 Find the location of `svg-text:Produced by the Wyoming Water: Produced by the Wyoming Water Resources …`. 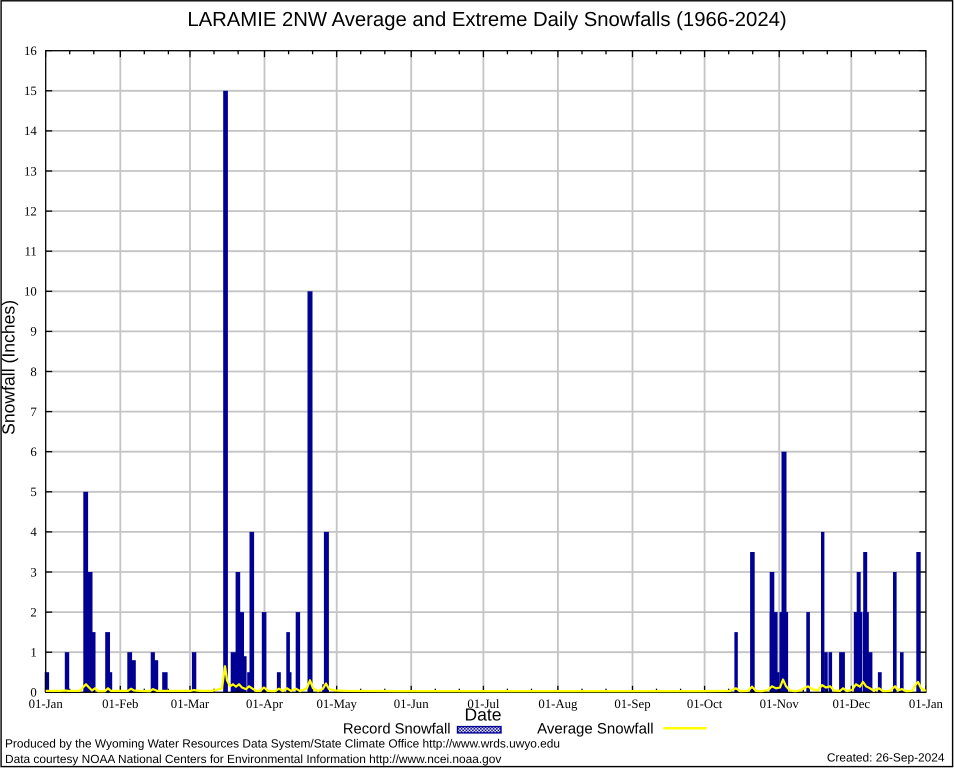

svg-text:Produced by the Wyoming Water: Produced by the Wyoming Water Resources … is located at coordinates (282, 744).